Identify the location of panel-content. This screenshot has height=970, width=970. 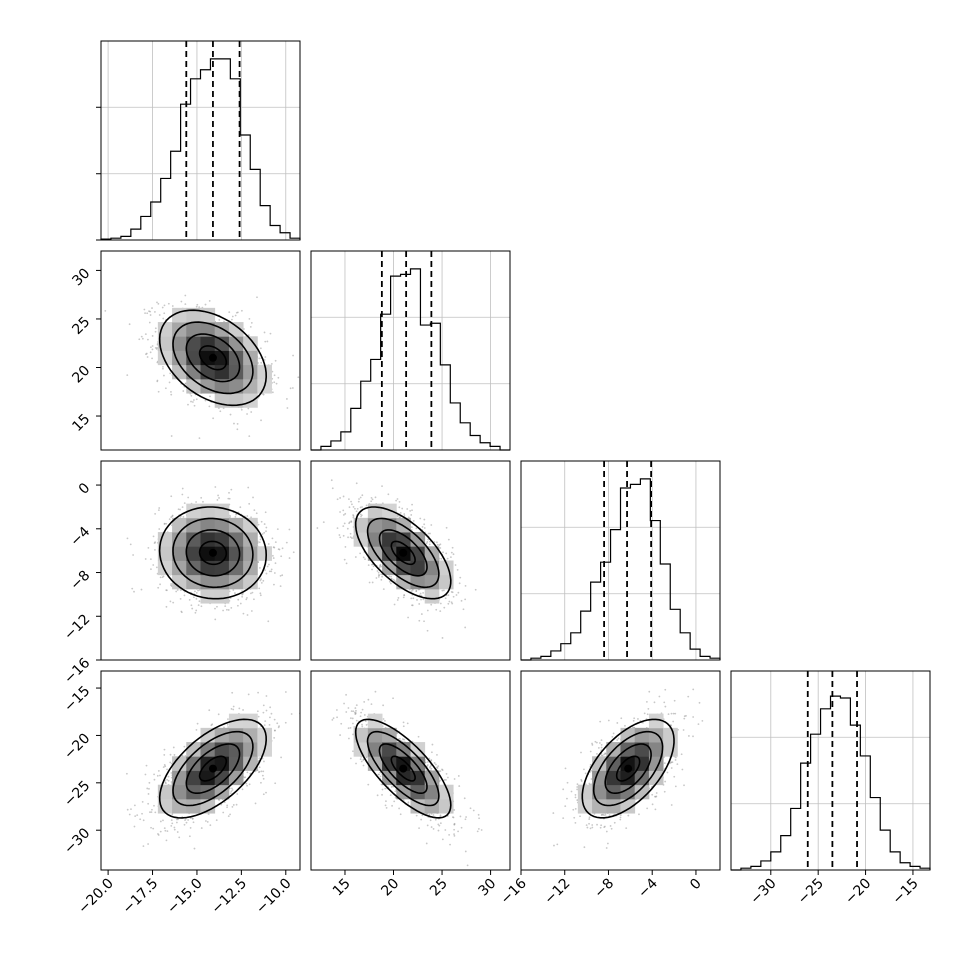
(202, 366).